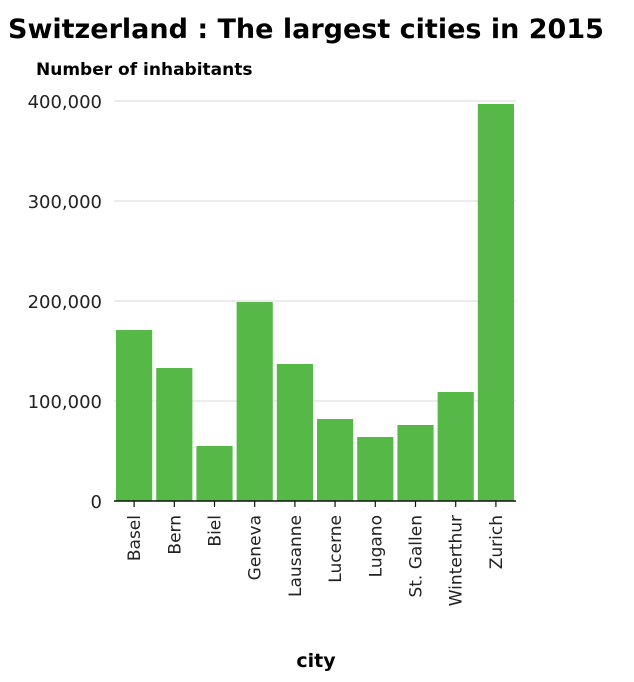  I want to click on bar-lugano, so click(375, 469).